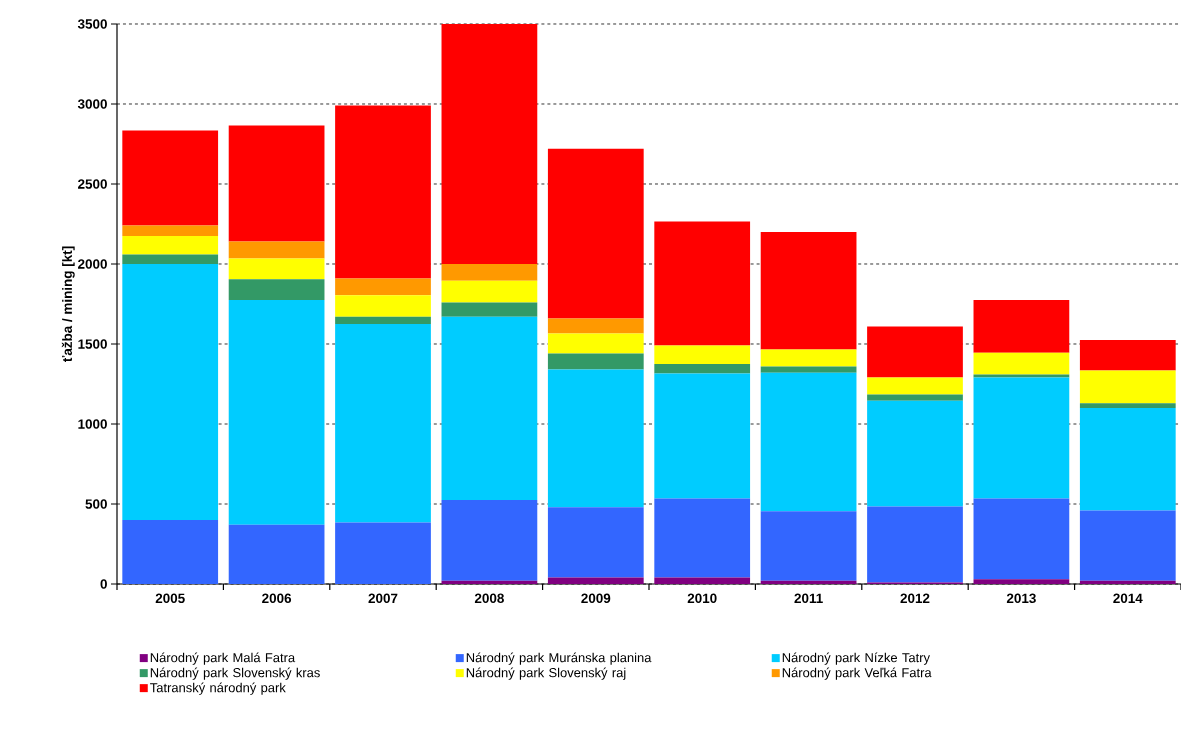 The image size is (1181, 729). I want to click on y-tick-label: 2500, so click(92, 184).